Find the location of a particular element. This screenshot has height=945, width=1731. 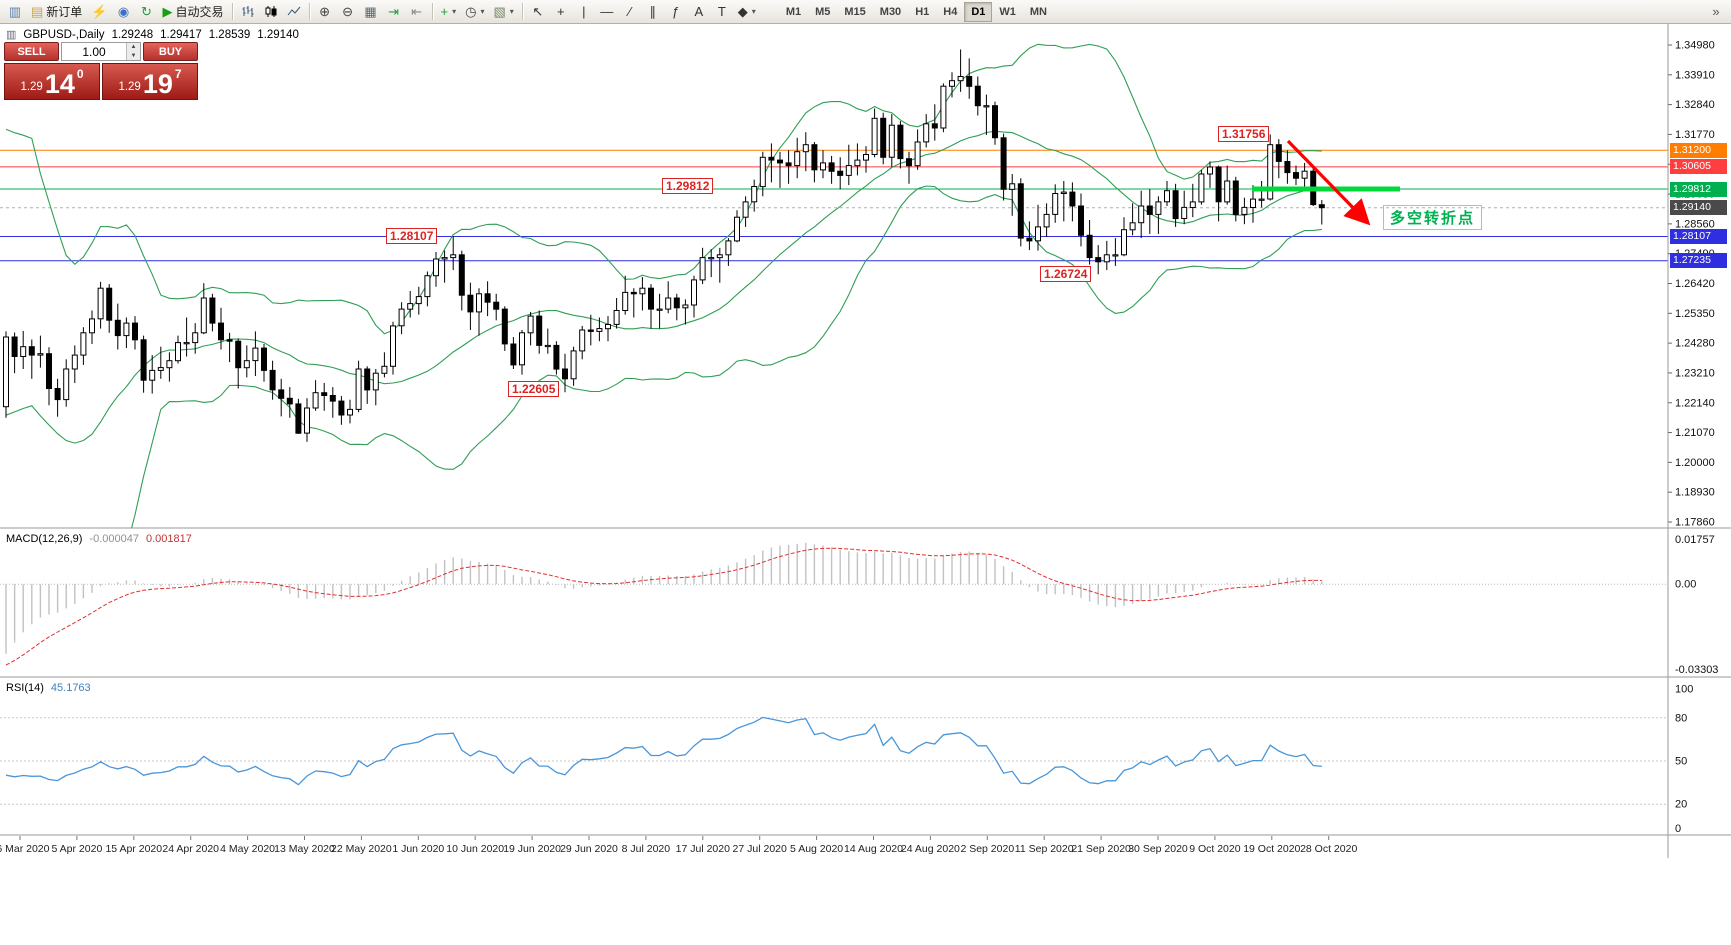

buy-price-prefix: 1.29 is located at coordinates (129, 87).